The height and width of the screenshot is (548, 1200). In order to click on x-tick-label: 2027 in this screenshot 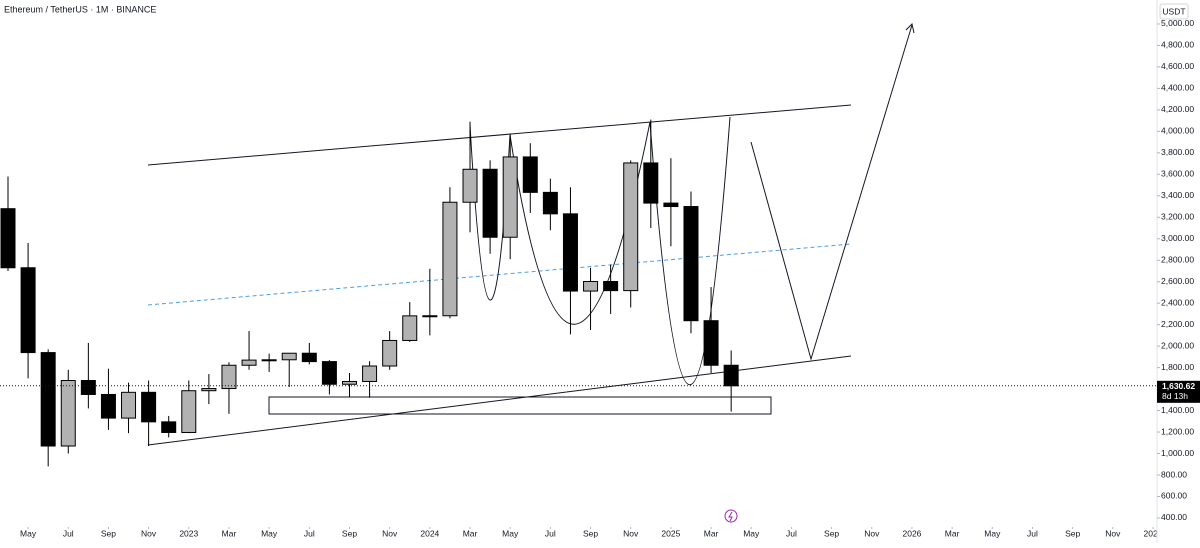, I will do `click(1153, 533)`.